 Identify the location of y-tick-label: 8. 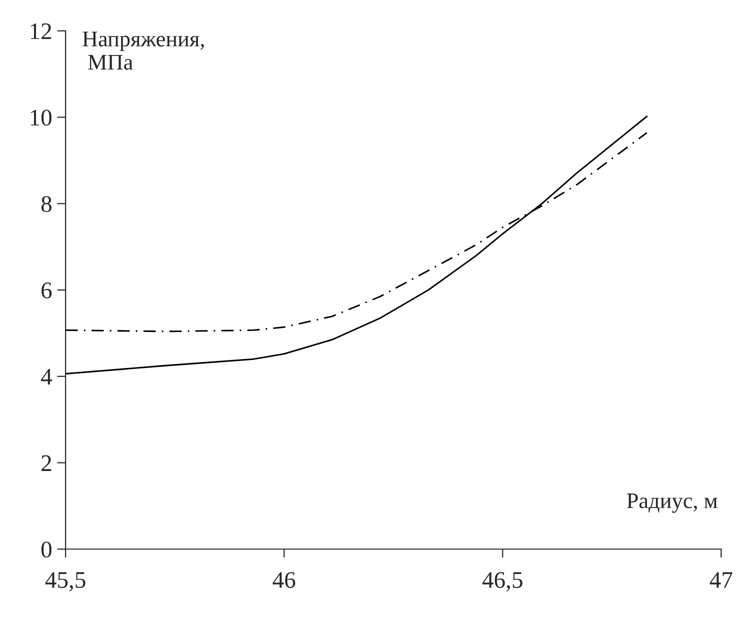
(46, 204).